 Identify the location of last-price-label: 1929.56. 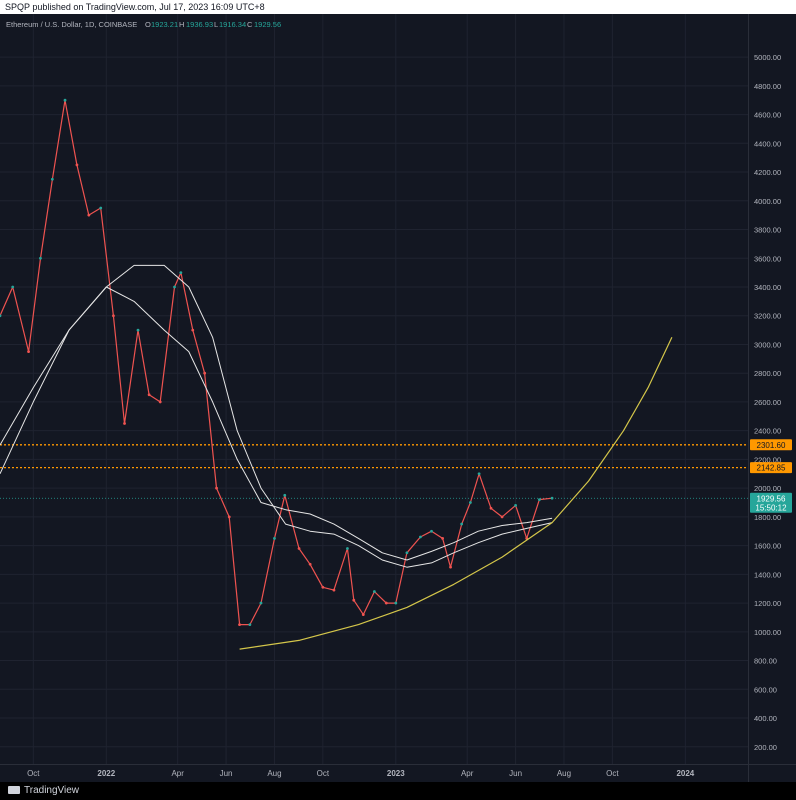
(771, 498).